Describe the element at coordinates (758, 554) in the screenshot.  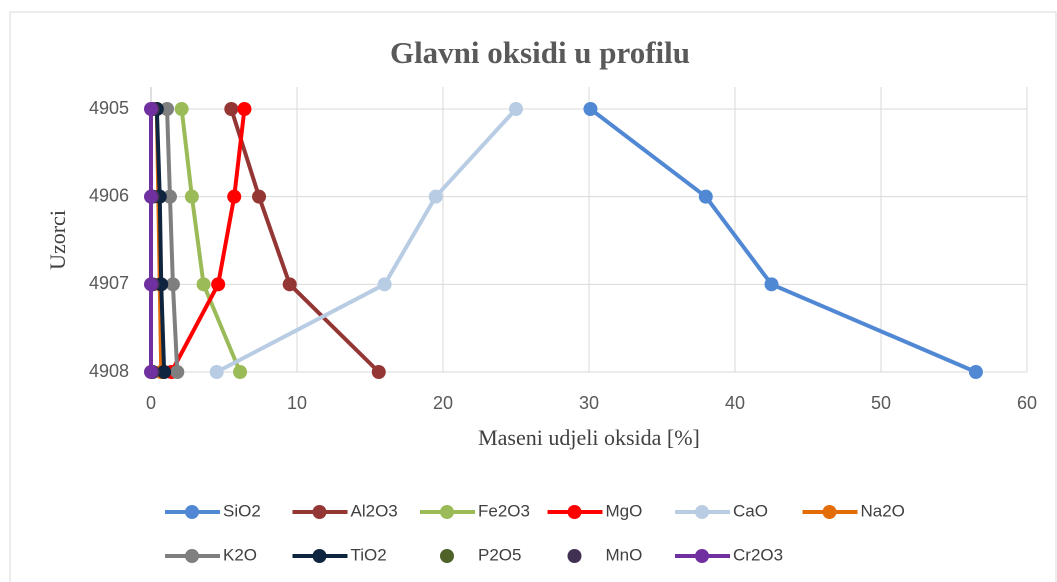
I see `legend-label: Cr2O3` at that location.